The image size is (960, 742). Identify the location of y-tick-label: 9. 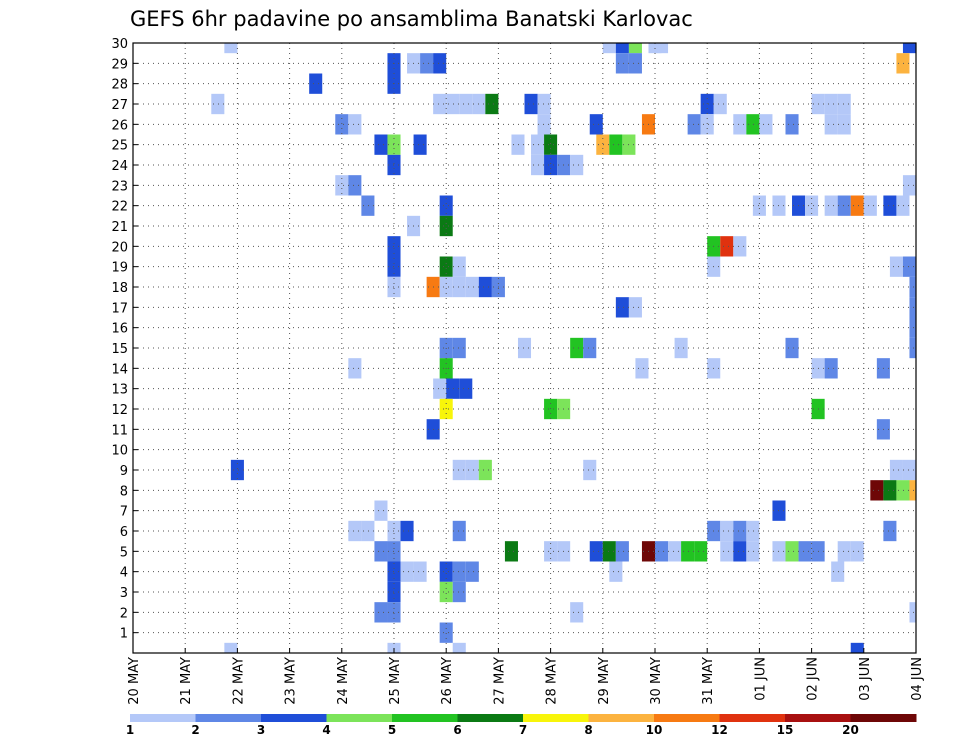
(124, 471).